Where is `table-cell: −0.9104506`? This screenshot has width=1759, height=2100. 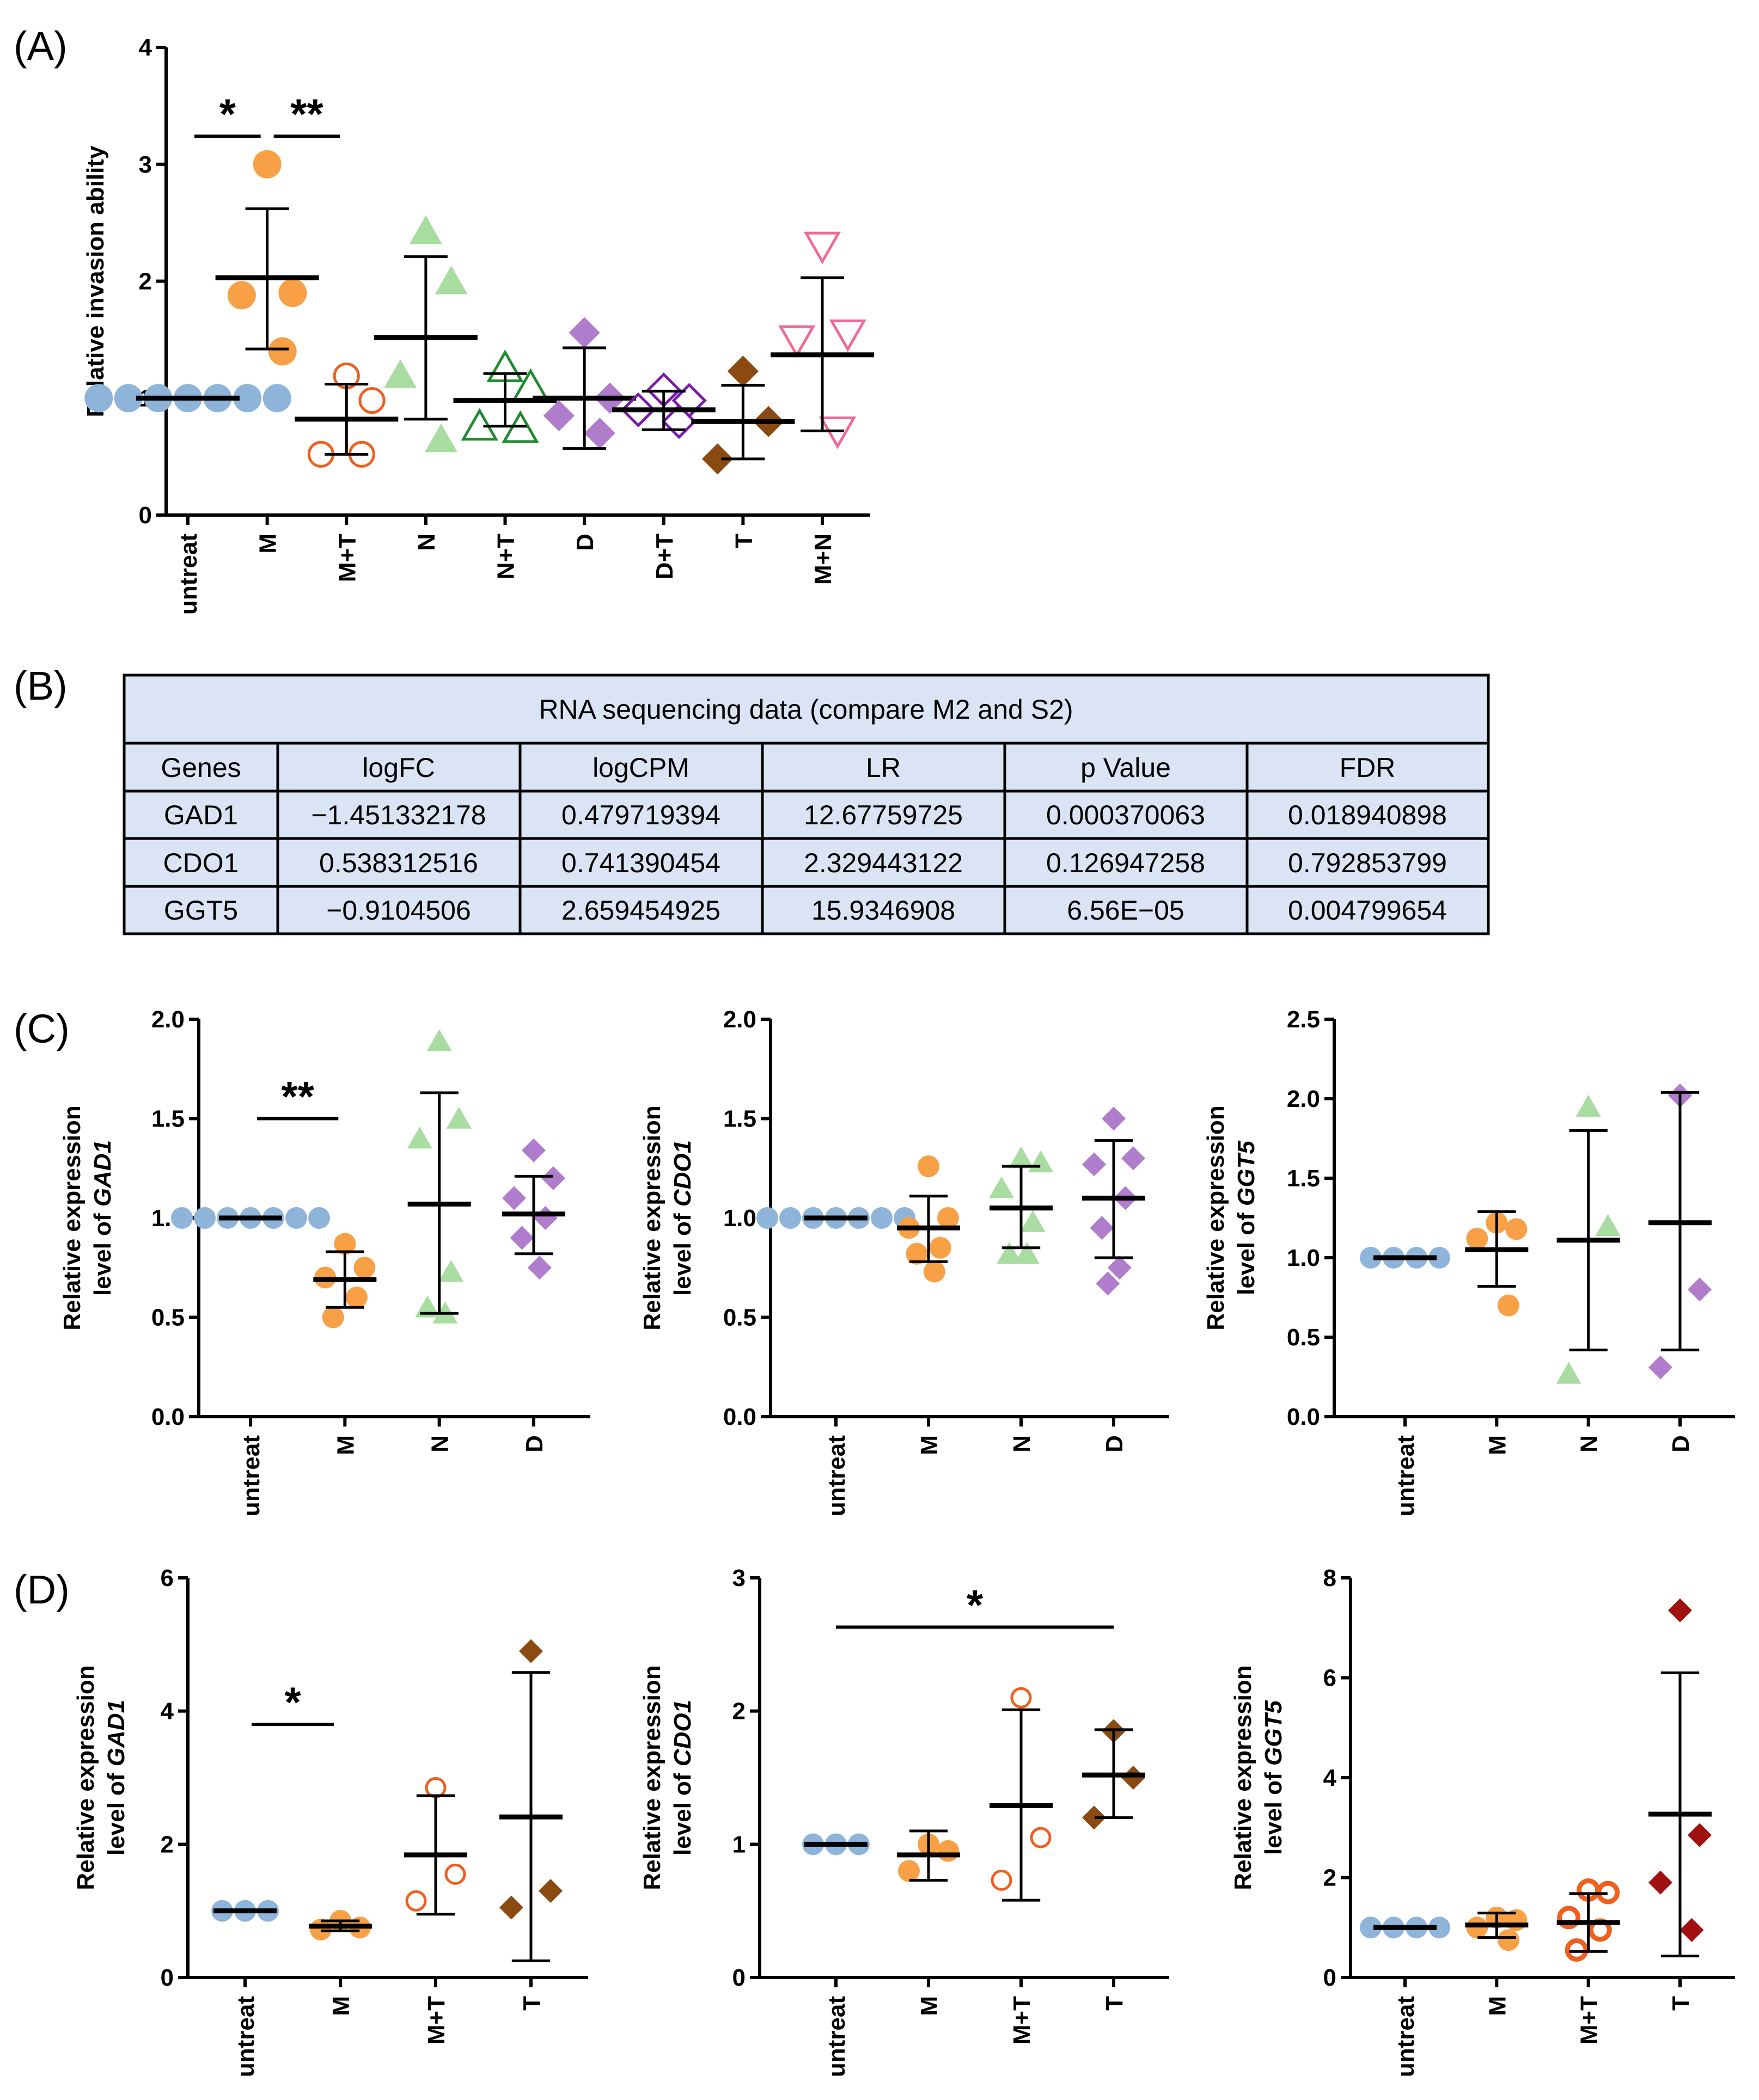
table-cell: −0.9104506 is located at coordinates (398, 910).